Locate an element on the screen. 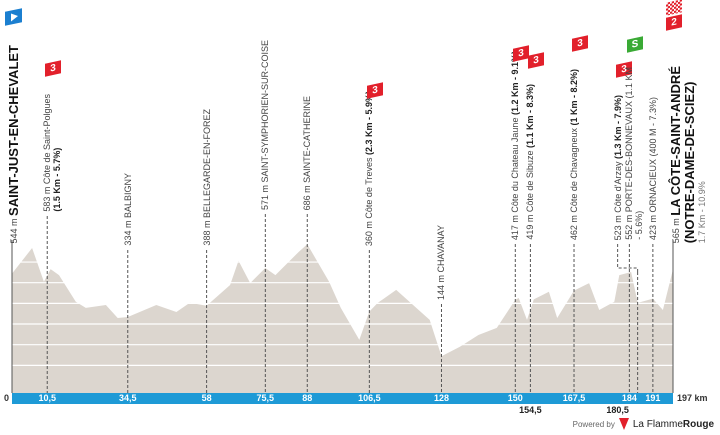  waypoint-altitude: 462 m is located at coordinates (574, 228).